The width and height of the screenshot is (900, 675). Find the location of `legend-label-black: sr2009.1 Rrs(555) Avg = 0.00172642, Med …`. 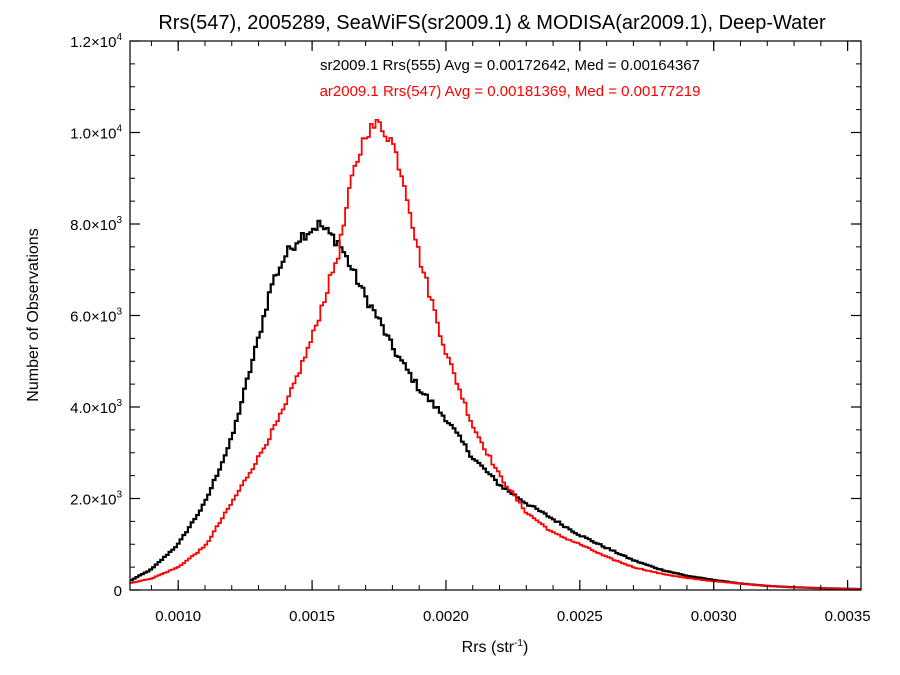

legend-label-black: sr2009.1 Rrs(555) Avg = 0.00172642, Med … is located at coordinates (510, 65).